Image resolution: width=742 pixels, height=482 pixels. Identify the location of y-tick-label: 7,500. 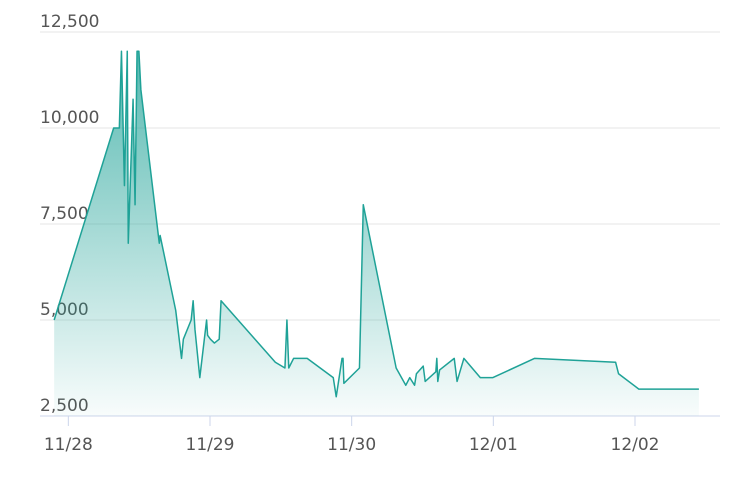
(64, 214).